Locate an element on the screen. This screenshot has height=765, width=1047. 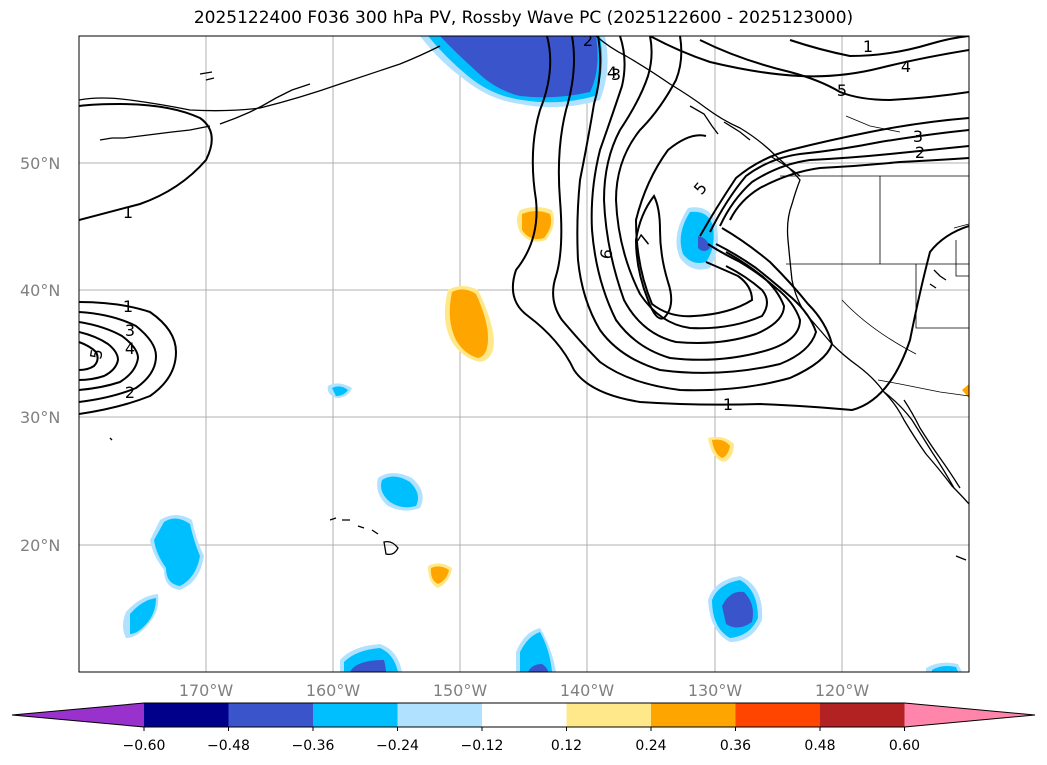
colorbar-tick-label: −0.48 is located at coordinates (228, 746).